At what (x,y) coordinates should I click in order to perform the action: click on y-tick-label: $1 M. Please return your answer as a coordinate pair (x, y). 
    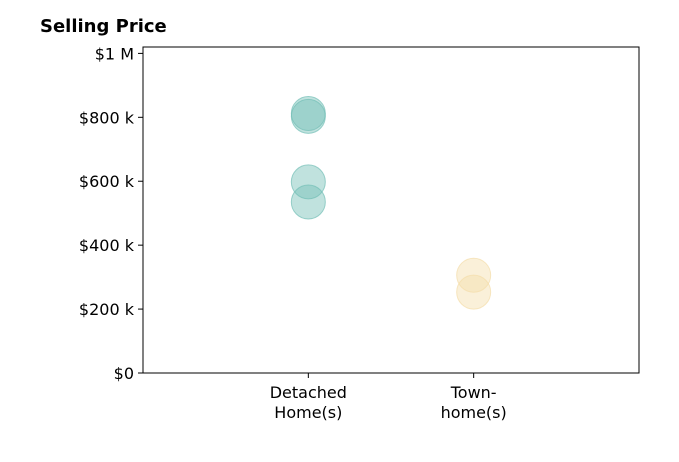
    Looking at the image, I should click on (114, 53).